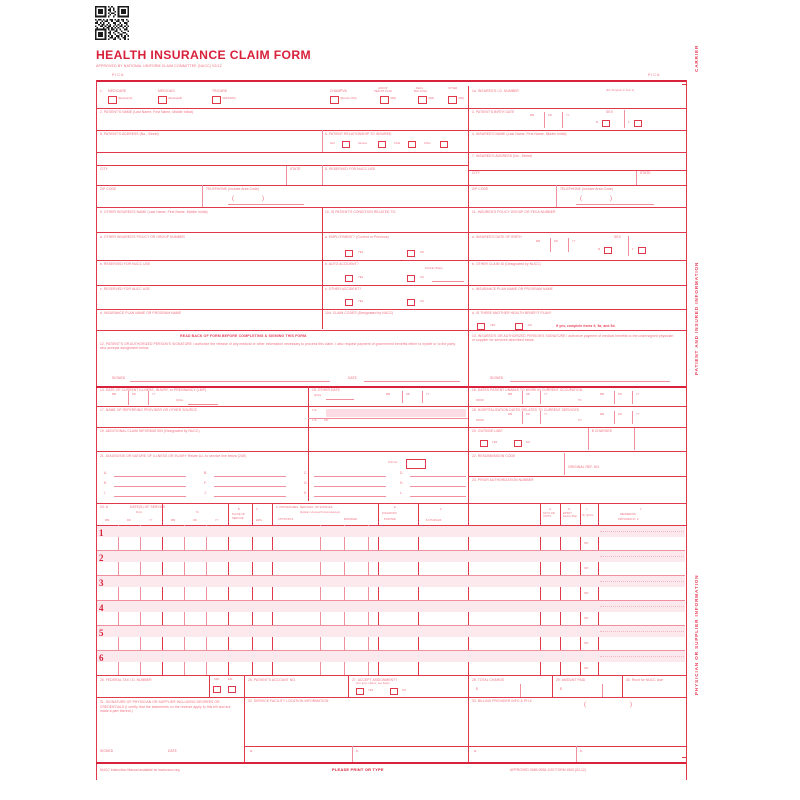  I want to click on box1-checkbox-feca, so click(422, 100).